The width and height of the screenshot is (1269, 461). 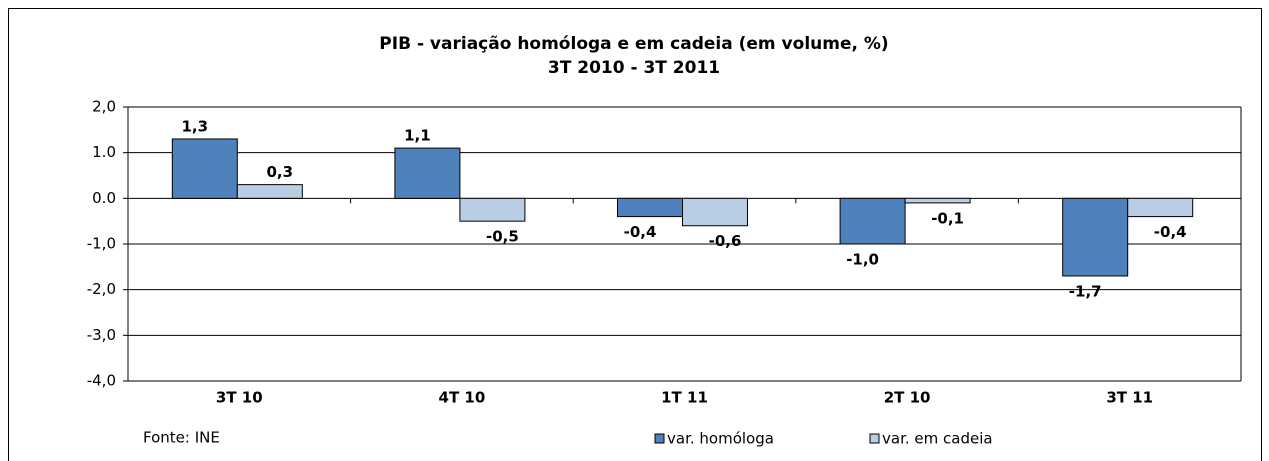 I want to click on y-tick-label: 1.0, so click(x=104, y=152).